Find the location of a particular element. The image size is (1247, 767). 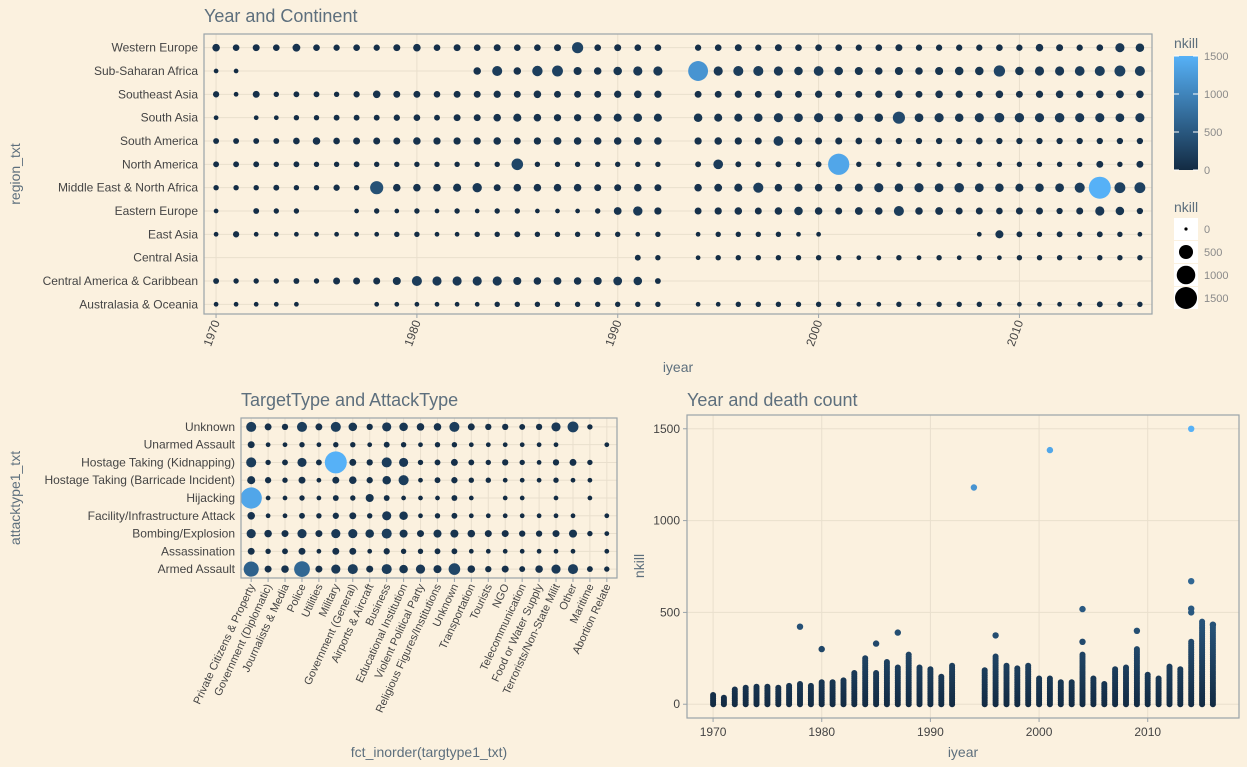

point-southeast-asia-2005 is located at coordinates (919, 94).